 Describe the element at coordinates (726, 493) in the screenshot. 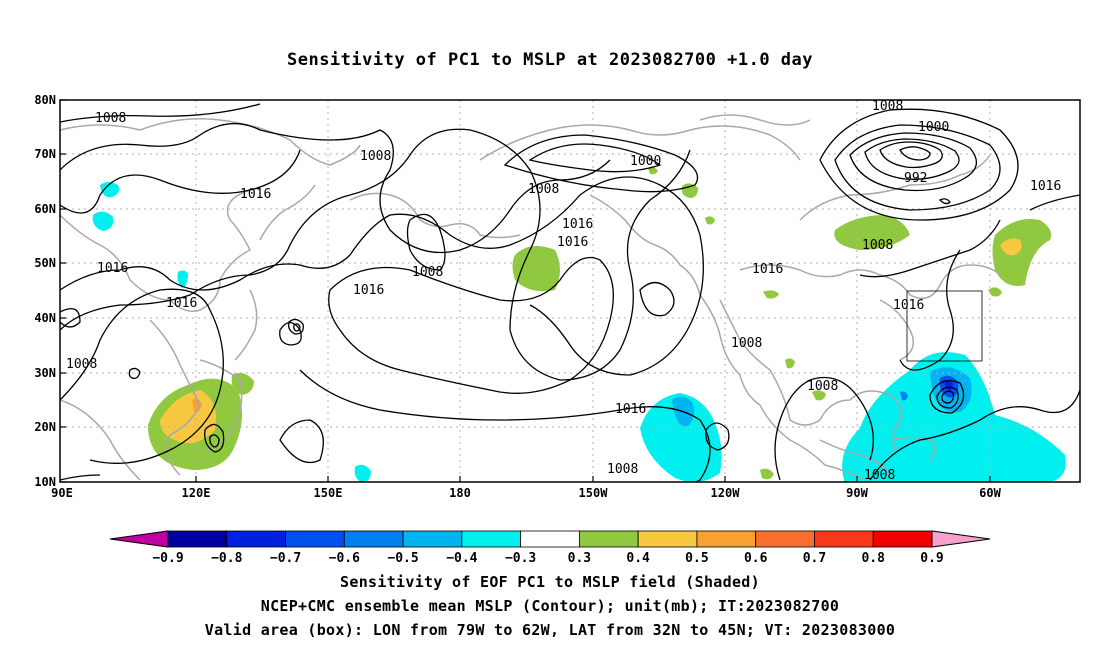

I see `lon-label: 120W` at that location.